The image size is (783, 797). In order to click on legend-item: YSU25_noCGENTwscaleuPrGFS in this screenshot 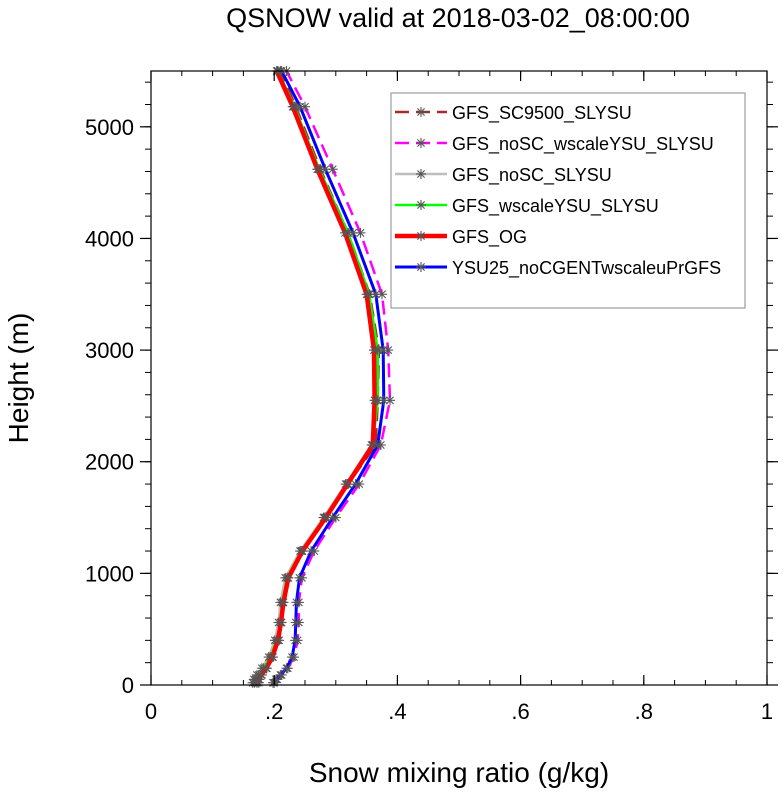, I will do `click(558, 268)`.